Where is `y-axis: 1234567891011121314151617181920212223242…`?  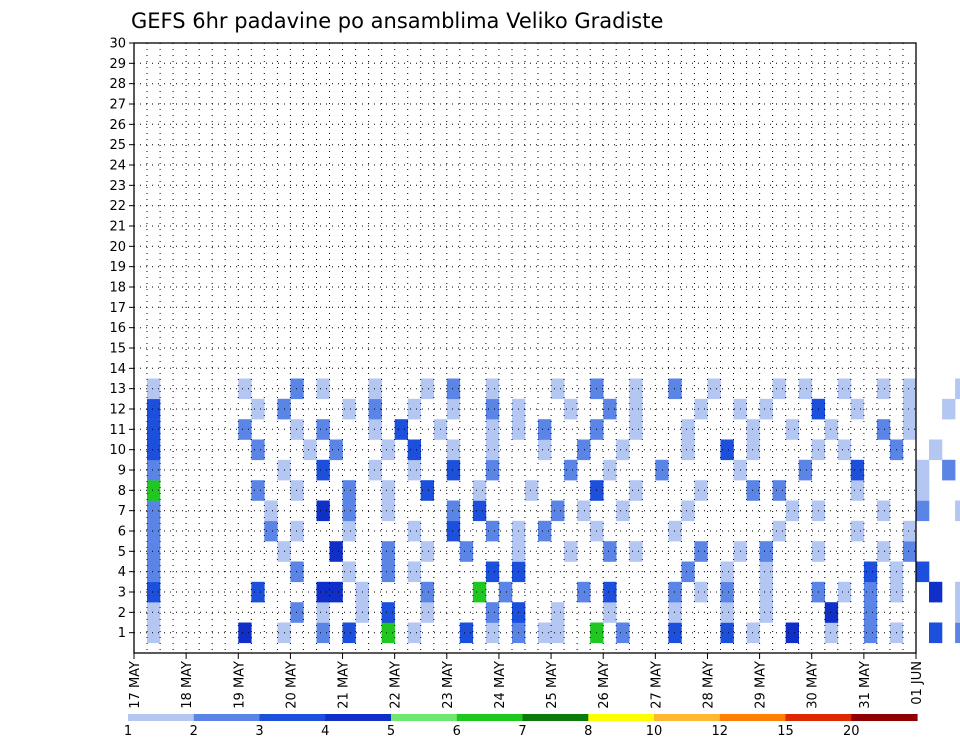
y-axis: 1234567891011121314151617181920212223242… is located at coordinates (121, 339).